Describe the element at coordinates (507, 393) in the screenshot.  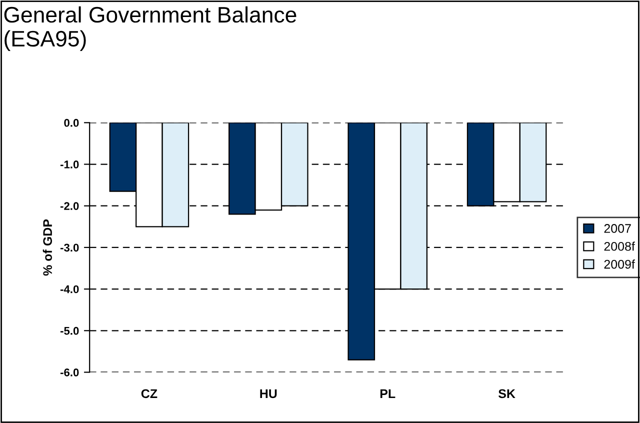
I see `x-tick-label: SK` at that location.